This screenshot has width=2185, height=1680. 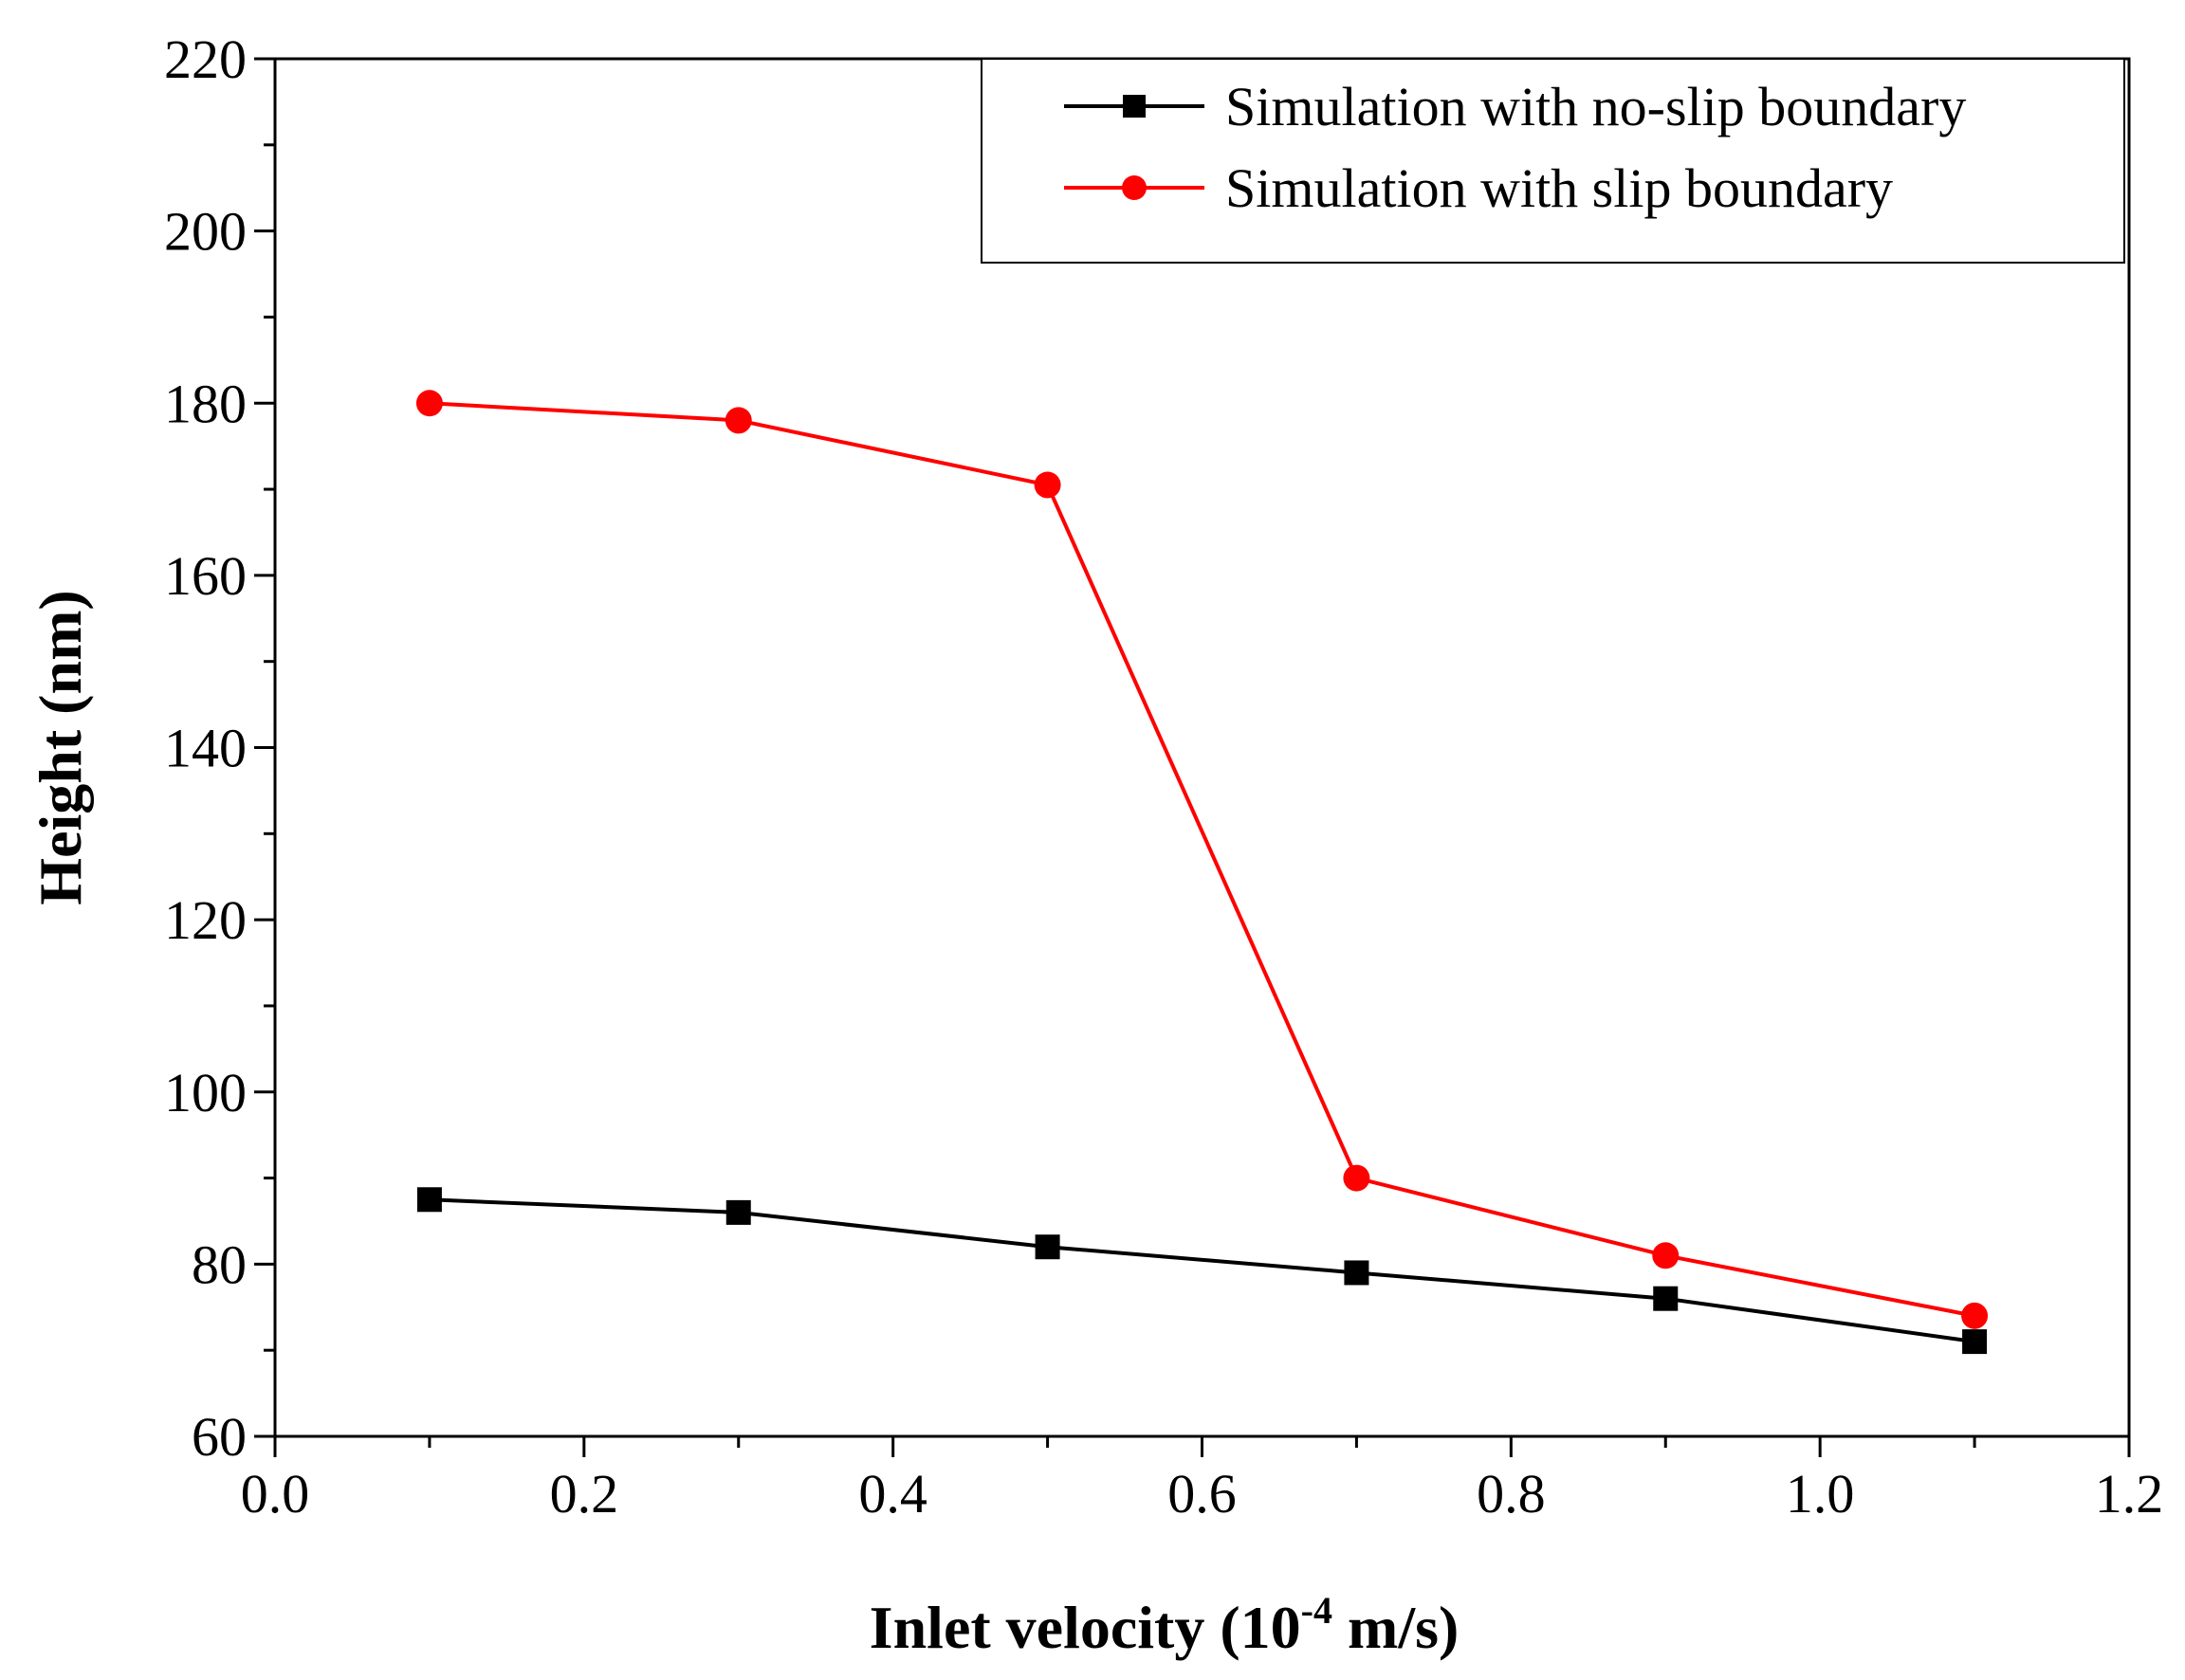 I want to click on x-axis-ticks: 0.0 0.2 0.4 0.6 0.8 1.0 1.2, so click(x=1202, y=1480).